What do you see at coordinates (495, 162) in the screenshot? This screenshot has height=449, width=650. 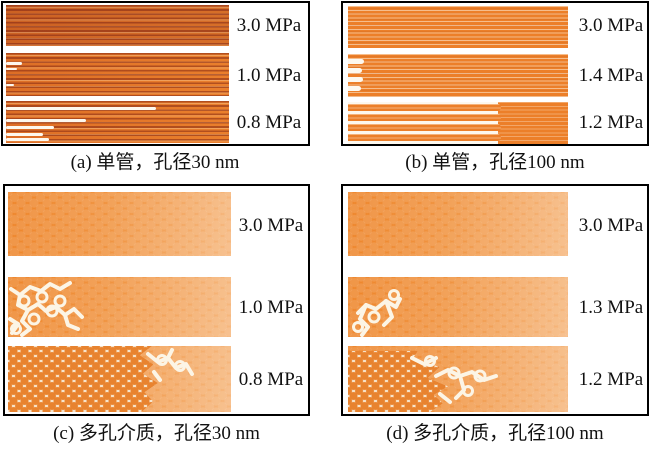 I see `caption-b: (b) 单管，孔径100 nm` at bounding box center [495, 162].